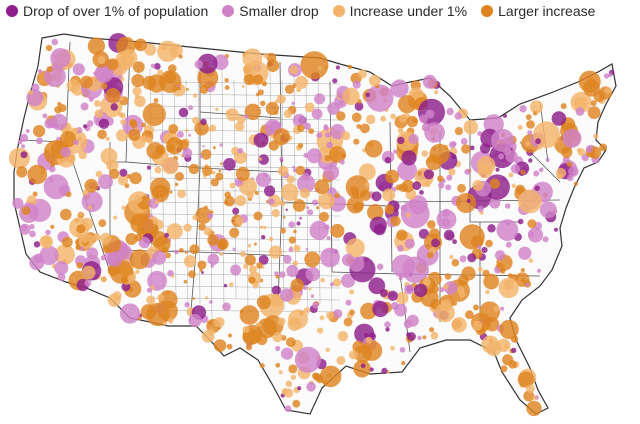 The image size is (640, 424). Describe the element at coordinates (399, 11) in the screenshot. I see `legend-item-increase-under-1pct: Increase under 1%` at that location.